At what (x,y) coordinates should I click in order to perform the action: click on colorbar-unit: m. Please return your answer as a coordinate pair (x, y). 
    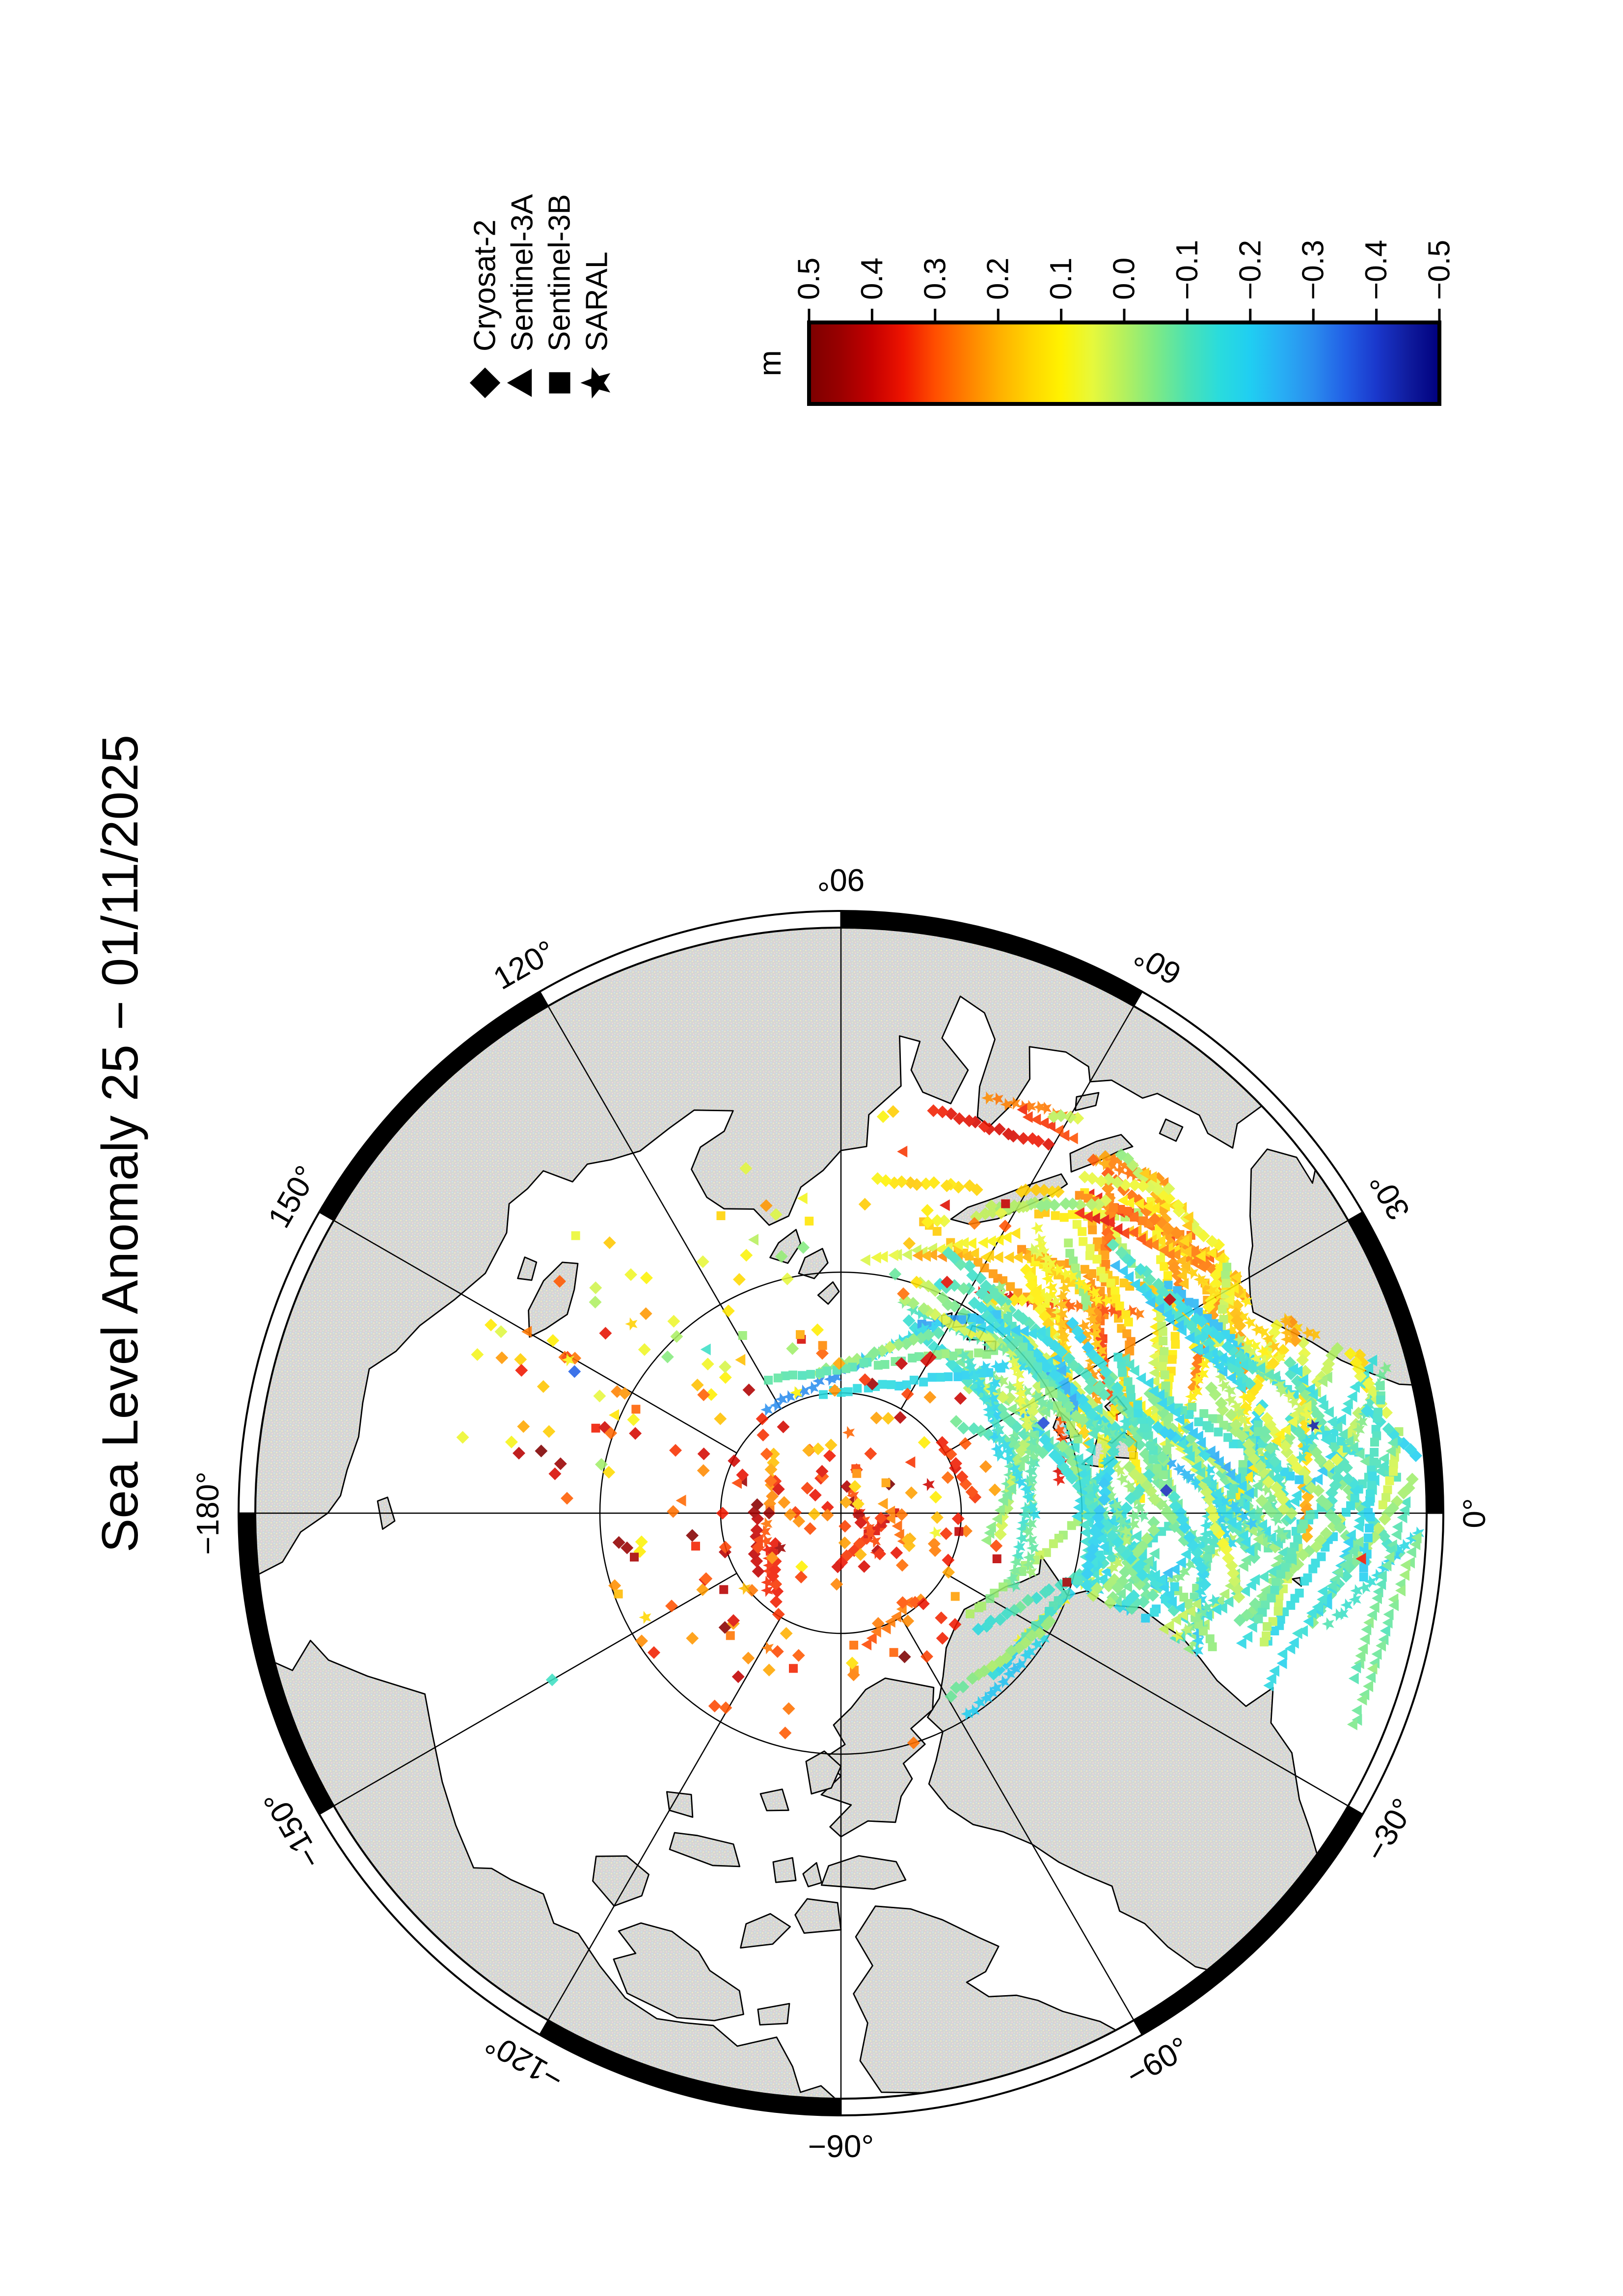
    Looking at the image, I should click on (769, 363).